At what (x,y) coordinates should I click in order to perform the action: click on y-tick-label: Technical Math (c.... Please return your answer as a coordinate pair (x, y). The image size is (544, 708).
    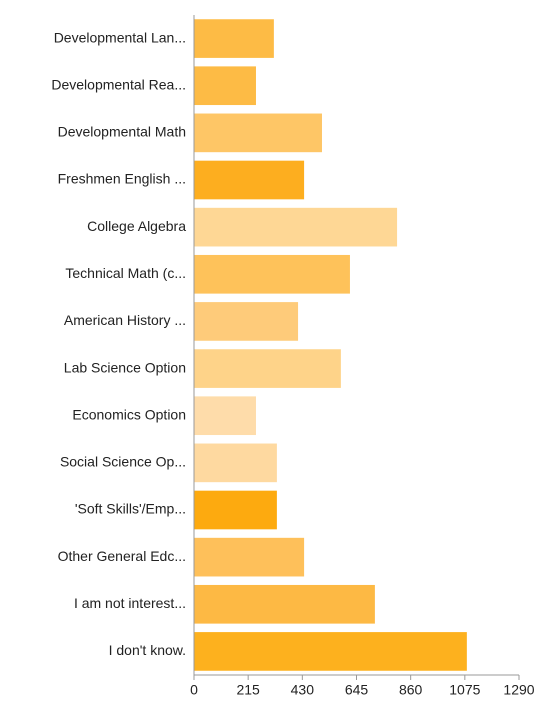
    Looking at the image, I should click on (125, 273).